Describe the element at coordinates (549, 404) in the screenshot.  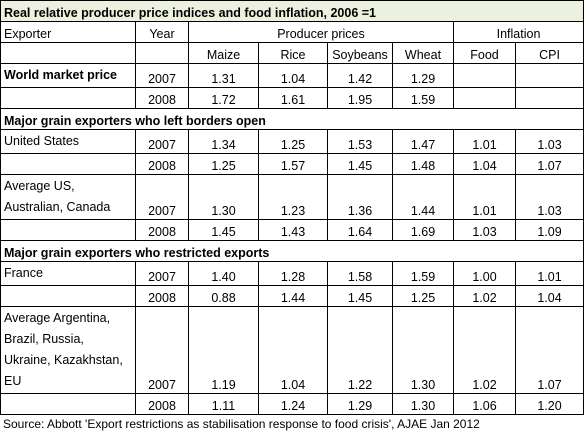
I see `value-cell: 1.20` at that location.